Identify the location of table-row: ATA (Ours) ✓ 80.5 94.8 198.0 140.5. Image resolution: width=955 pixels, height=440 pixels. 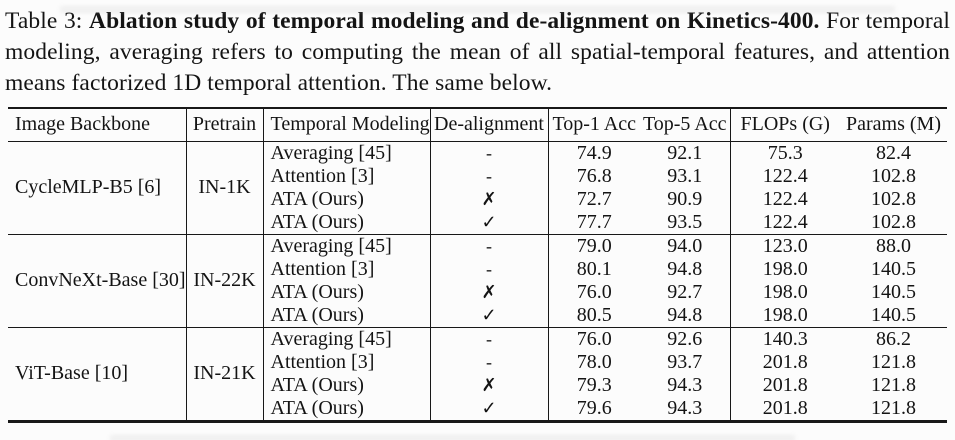
(477, 315).